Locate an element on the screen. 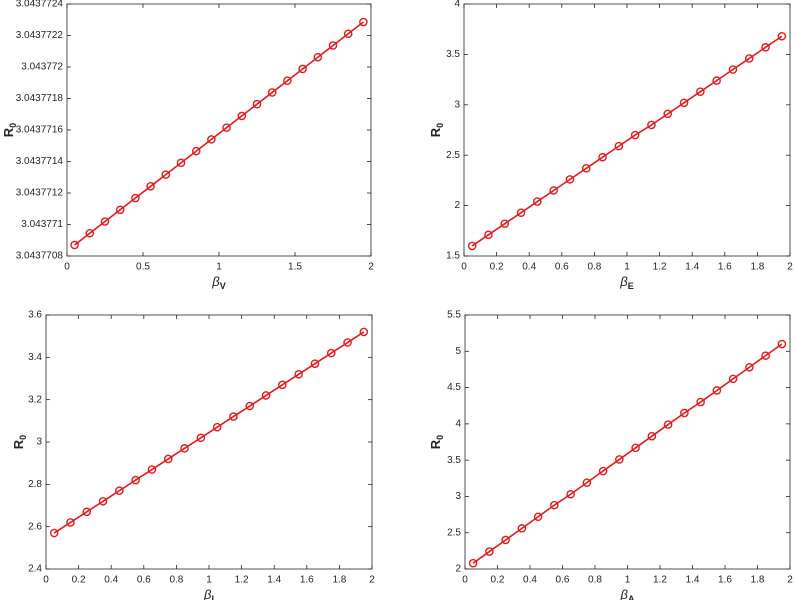  y-tick-label: 3.5 is located at coordinates (454, 460).